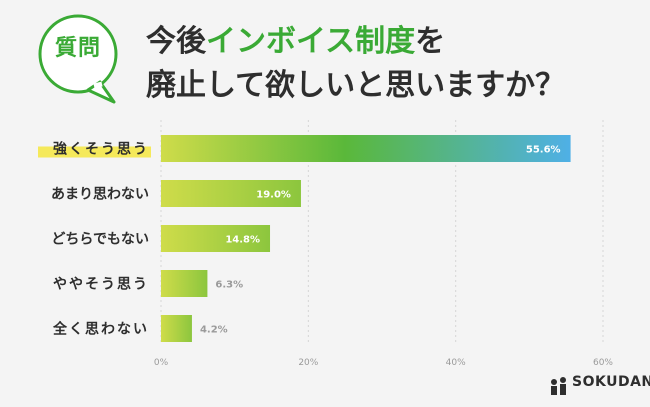 The width and height of the screenshot is (650, 407). I want to click on bar-value-label: 4.2%, so click(214, 330).